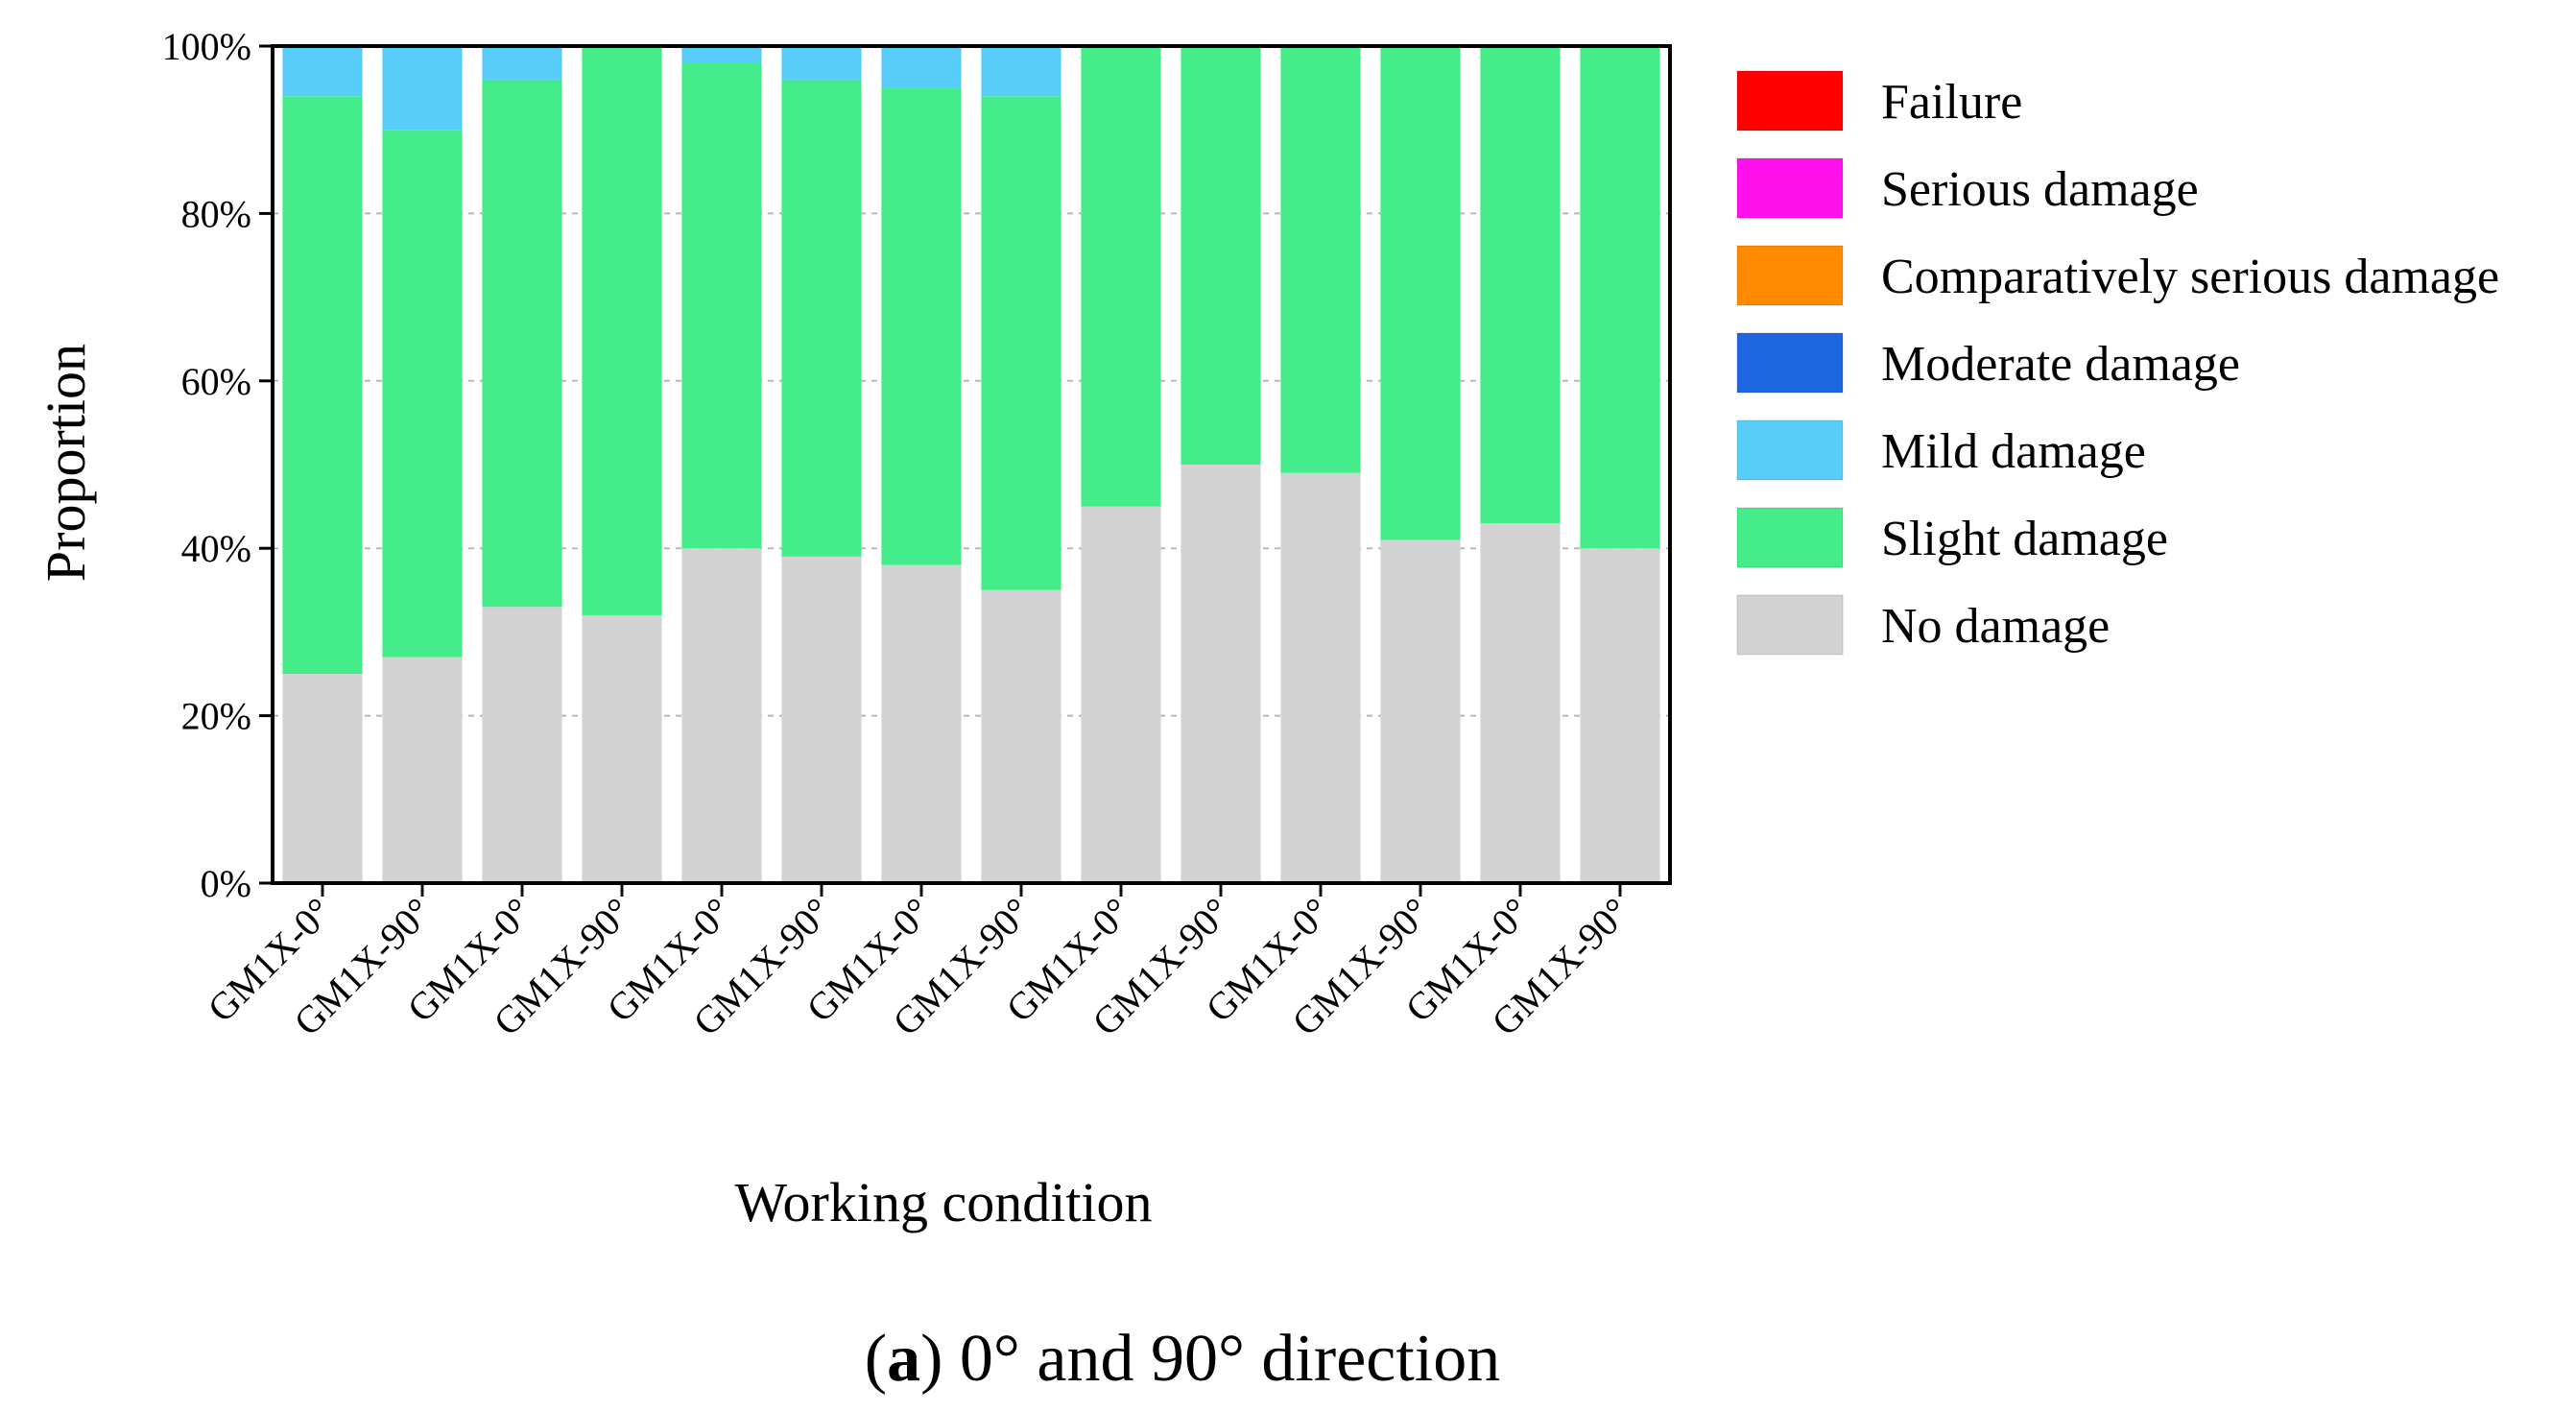  Describe the element at coordinates (217, 465) in the screenshot. I see `y-axis-ticks: 0% 20% 40% 60% 80% 100%` at that location.